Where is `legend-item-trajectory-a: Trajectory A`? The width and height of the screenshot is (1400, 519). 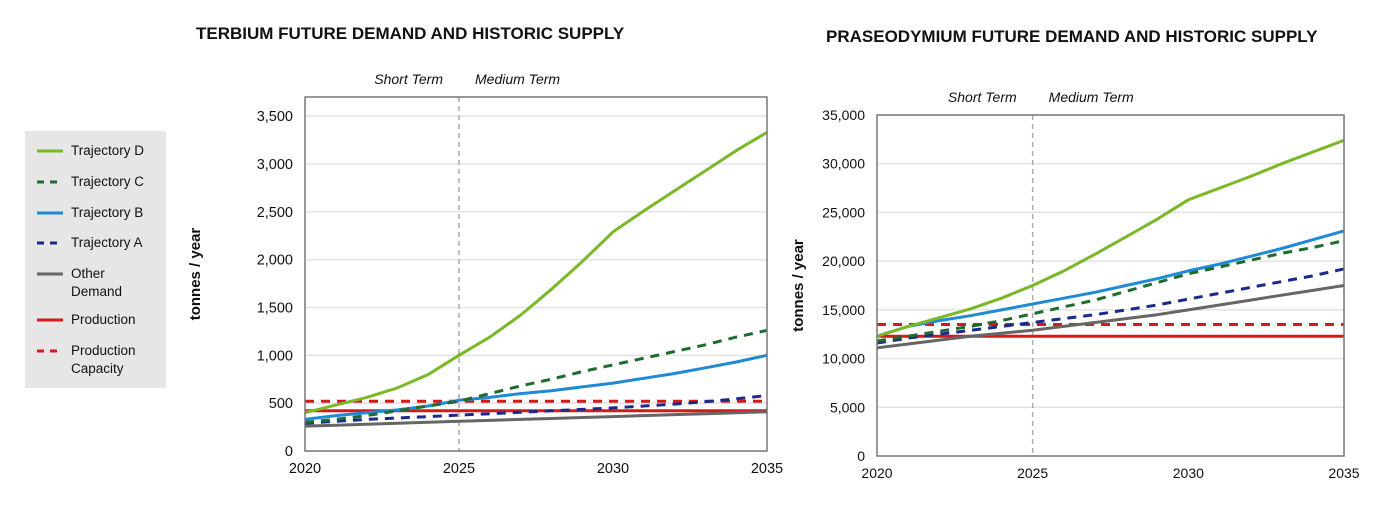 legend-item-trajectory-a: Trajectory A is located at coordinates (95, 243).